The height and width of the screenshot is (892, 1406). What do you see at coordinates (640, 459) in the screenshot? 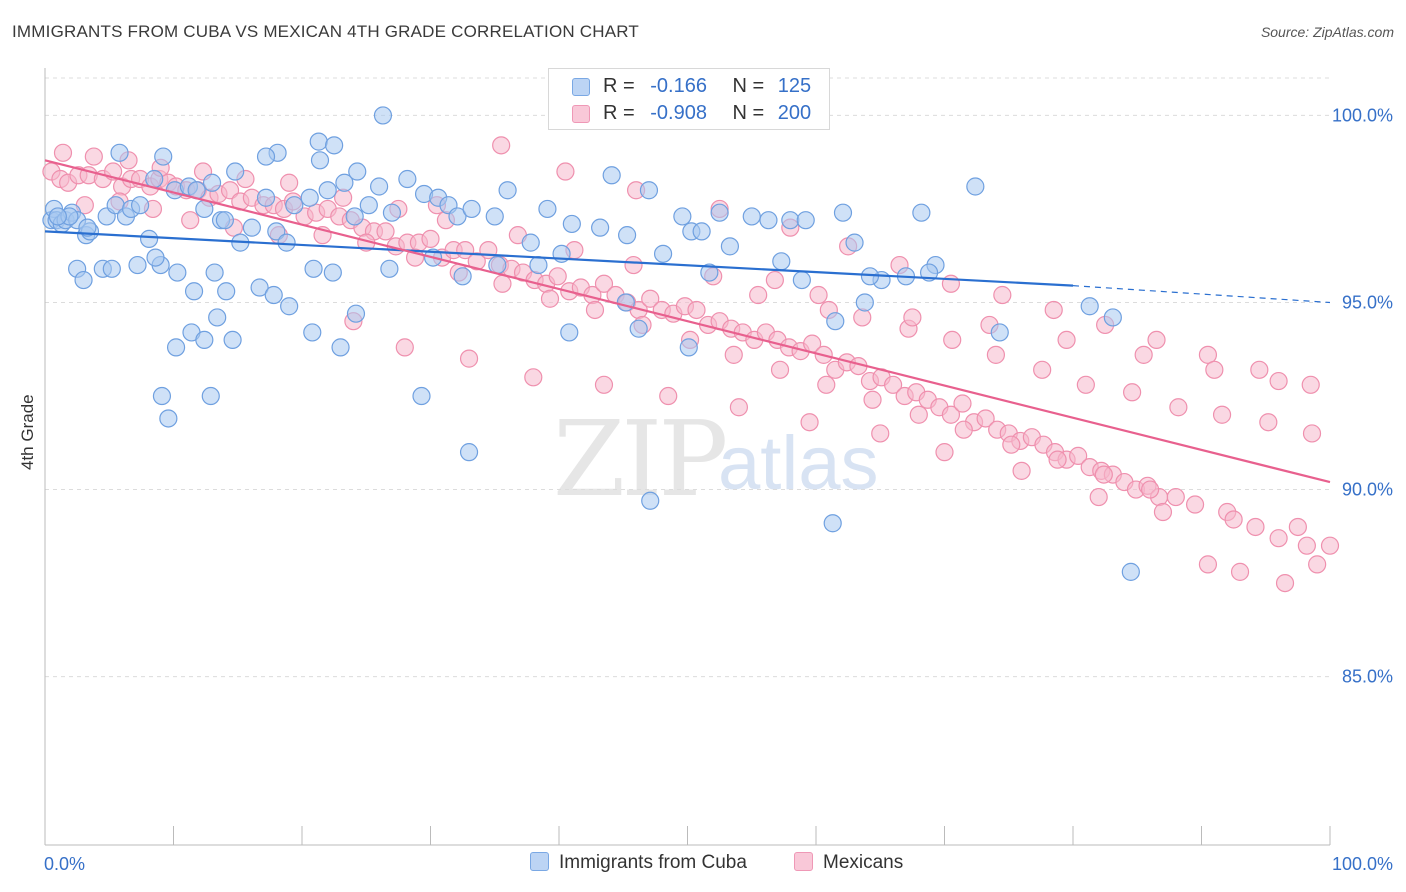
I see `watermark-zip: ZIP` at bounding box center [640, 459].